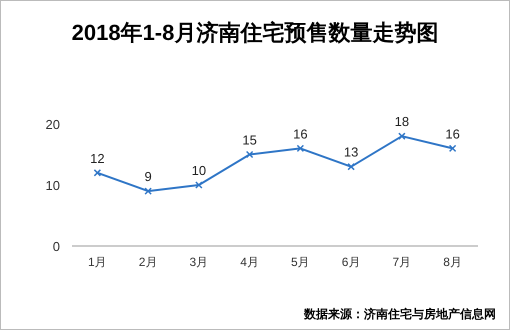  What do you see at coordinates (97, 158) in the screenshot?
I see `data-label: 12` at bounding box center [97, 158].